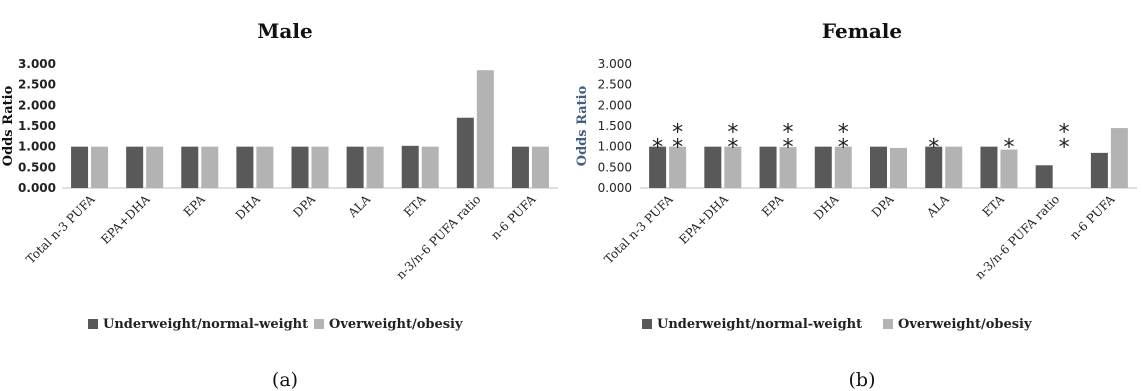  I want to click on panel-sublabel: (a), so click(285, 380).